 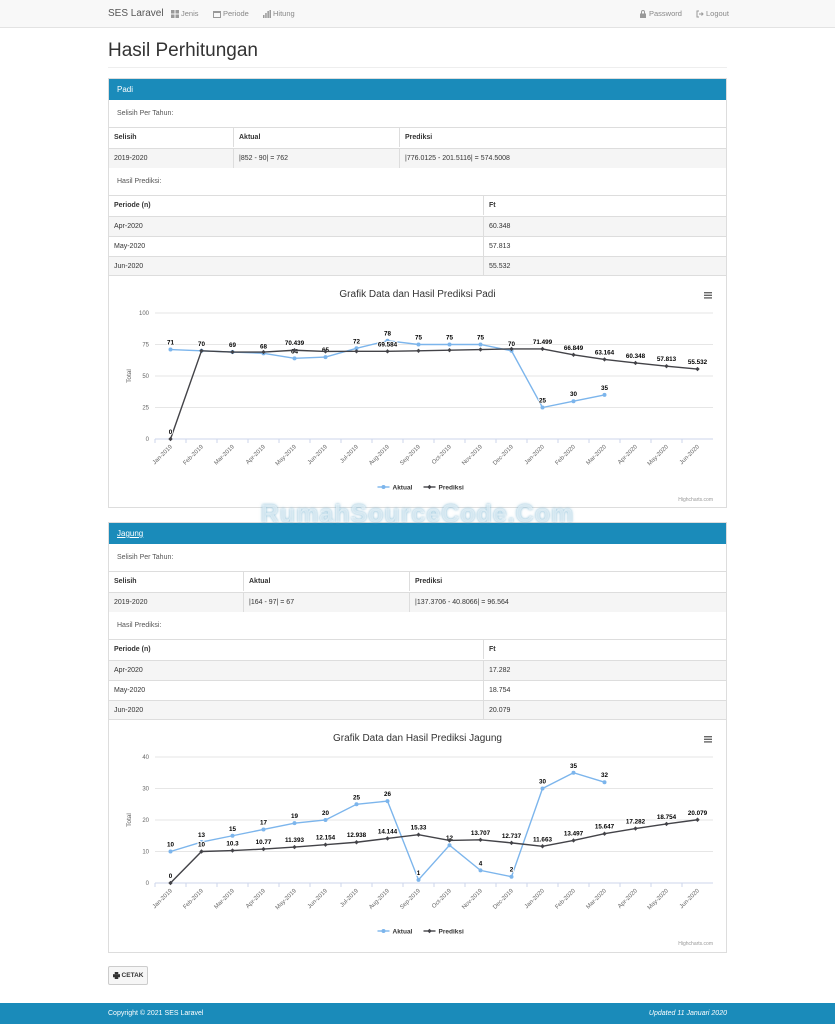 What do you see at coordinates (604, 670) in the screenshot?
I see `ft-cell: 17.282` at bounding box center [604, 670].